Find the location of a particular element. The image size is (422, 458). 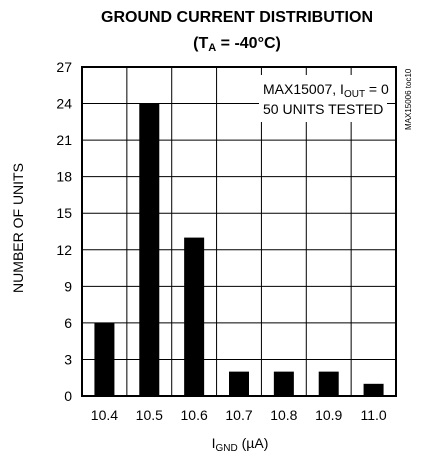

bar-11.0 is located at coordinates (373, 389).